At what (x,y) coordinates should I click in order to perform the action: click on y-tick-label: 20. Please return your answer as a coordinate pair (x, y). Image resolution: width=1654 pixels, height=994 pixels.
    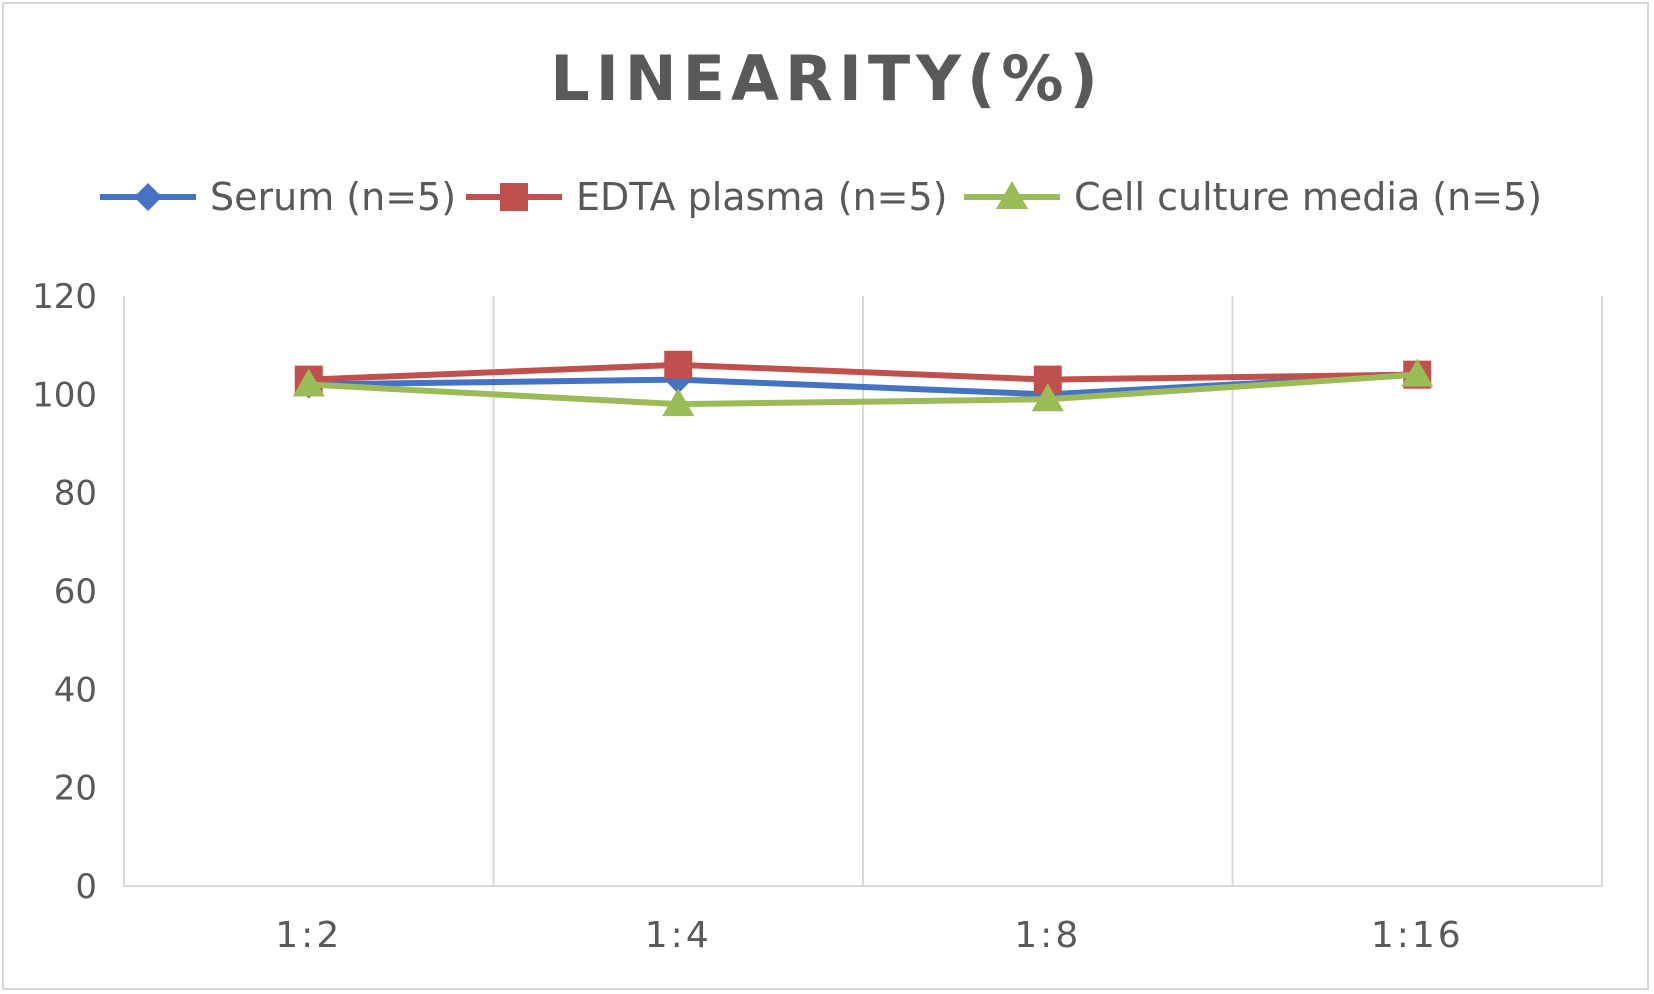
    Looking at the image, I should click on (75, 789).